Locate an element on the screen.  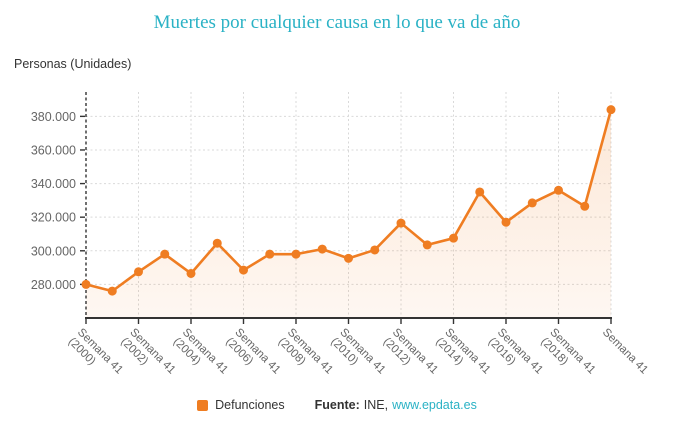
y-tick-label: 340.000 is located at coordinates (53, 184).